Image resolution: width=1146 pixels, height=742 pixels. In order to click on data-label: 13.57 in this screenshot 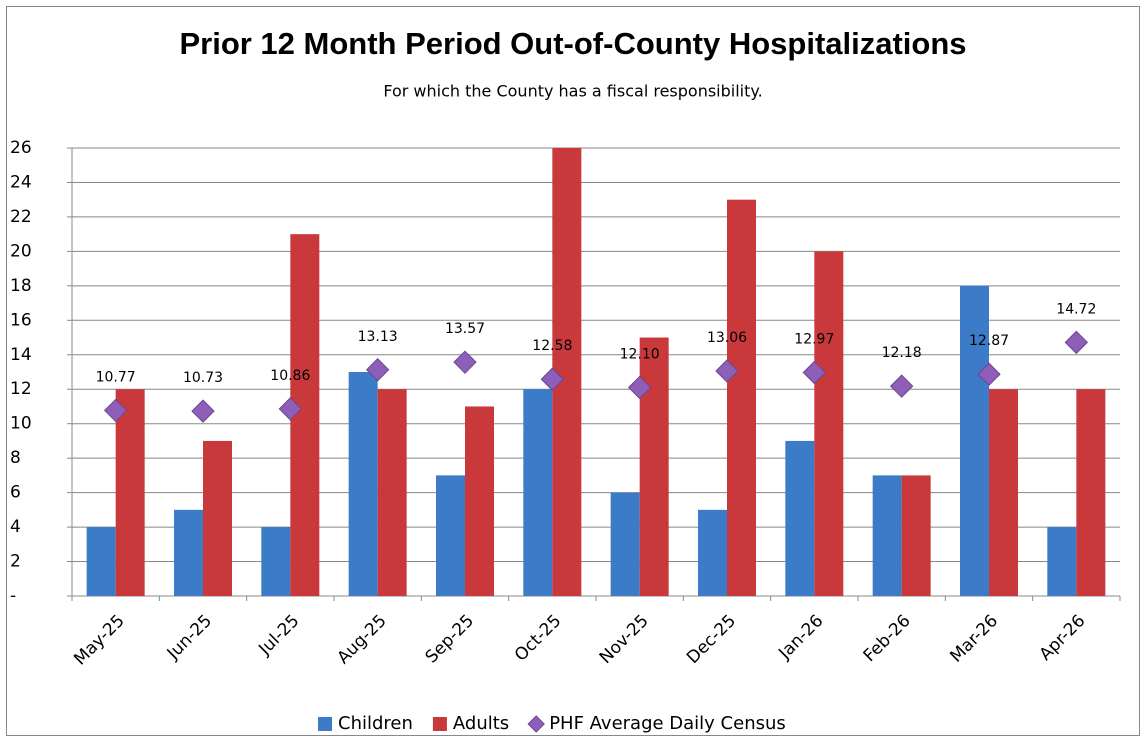, I will do `click(465, 329)`.